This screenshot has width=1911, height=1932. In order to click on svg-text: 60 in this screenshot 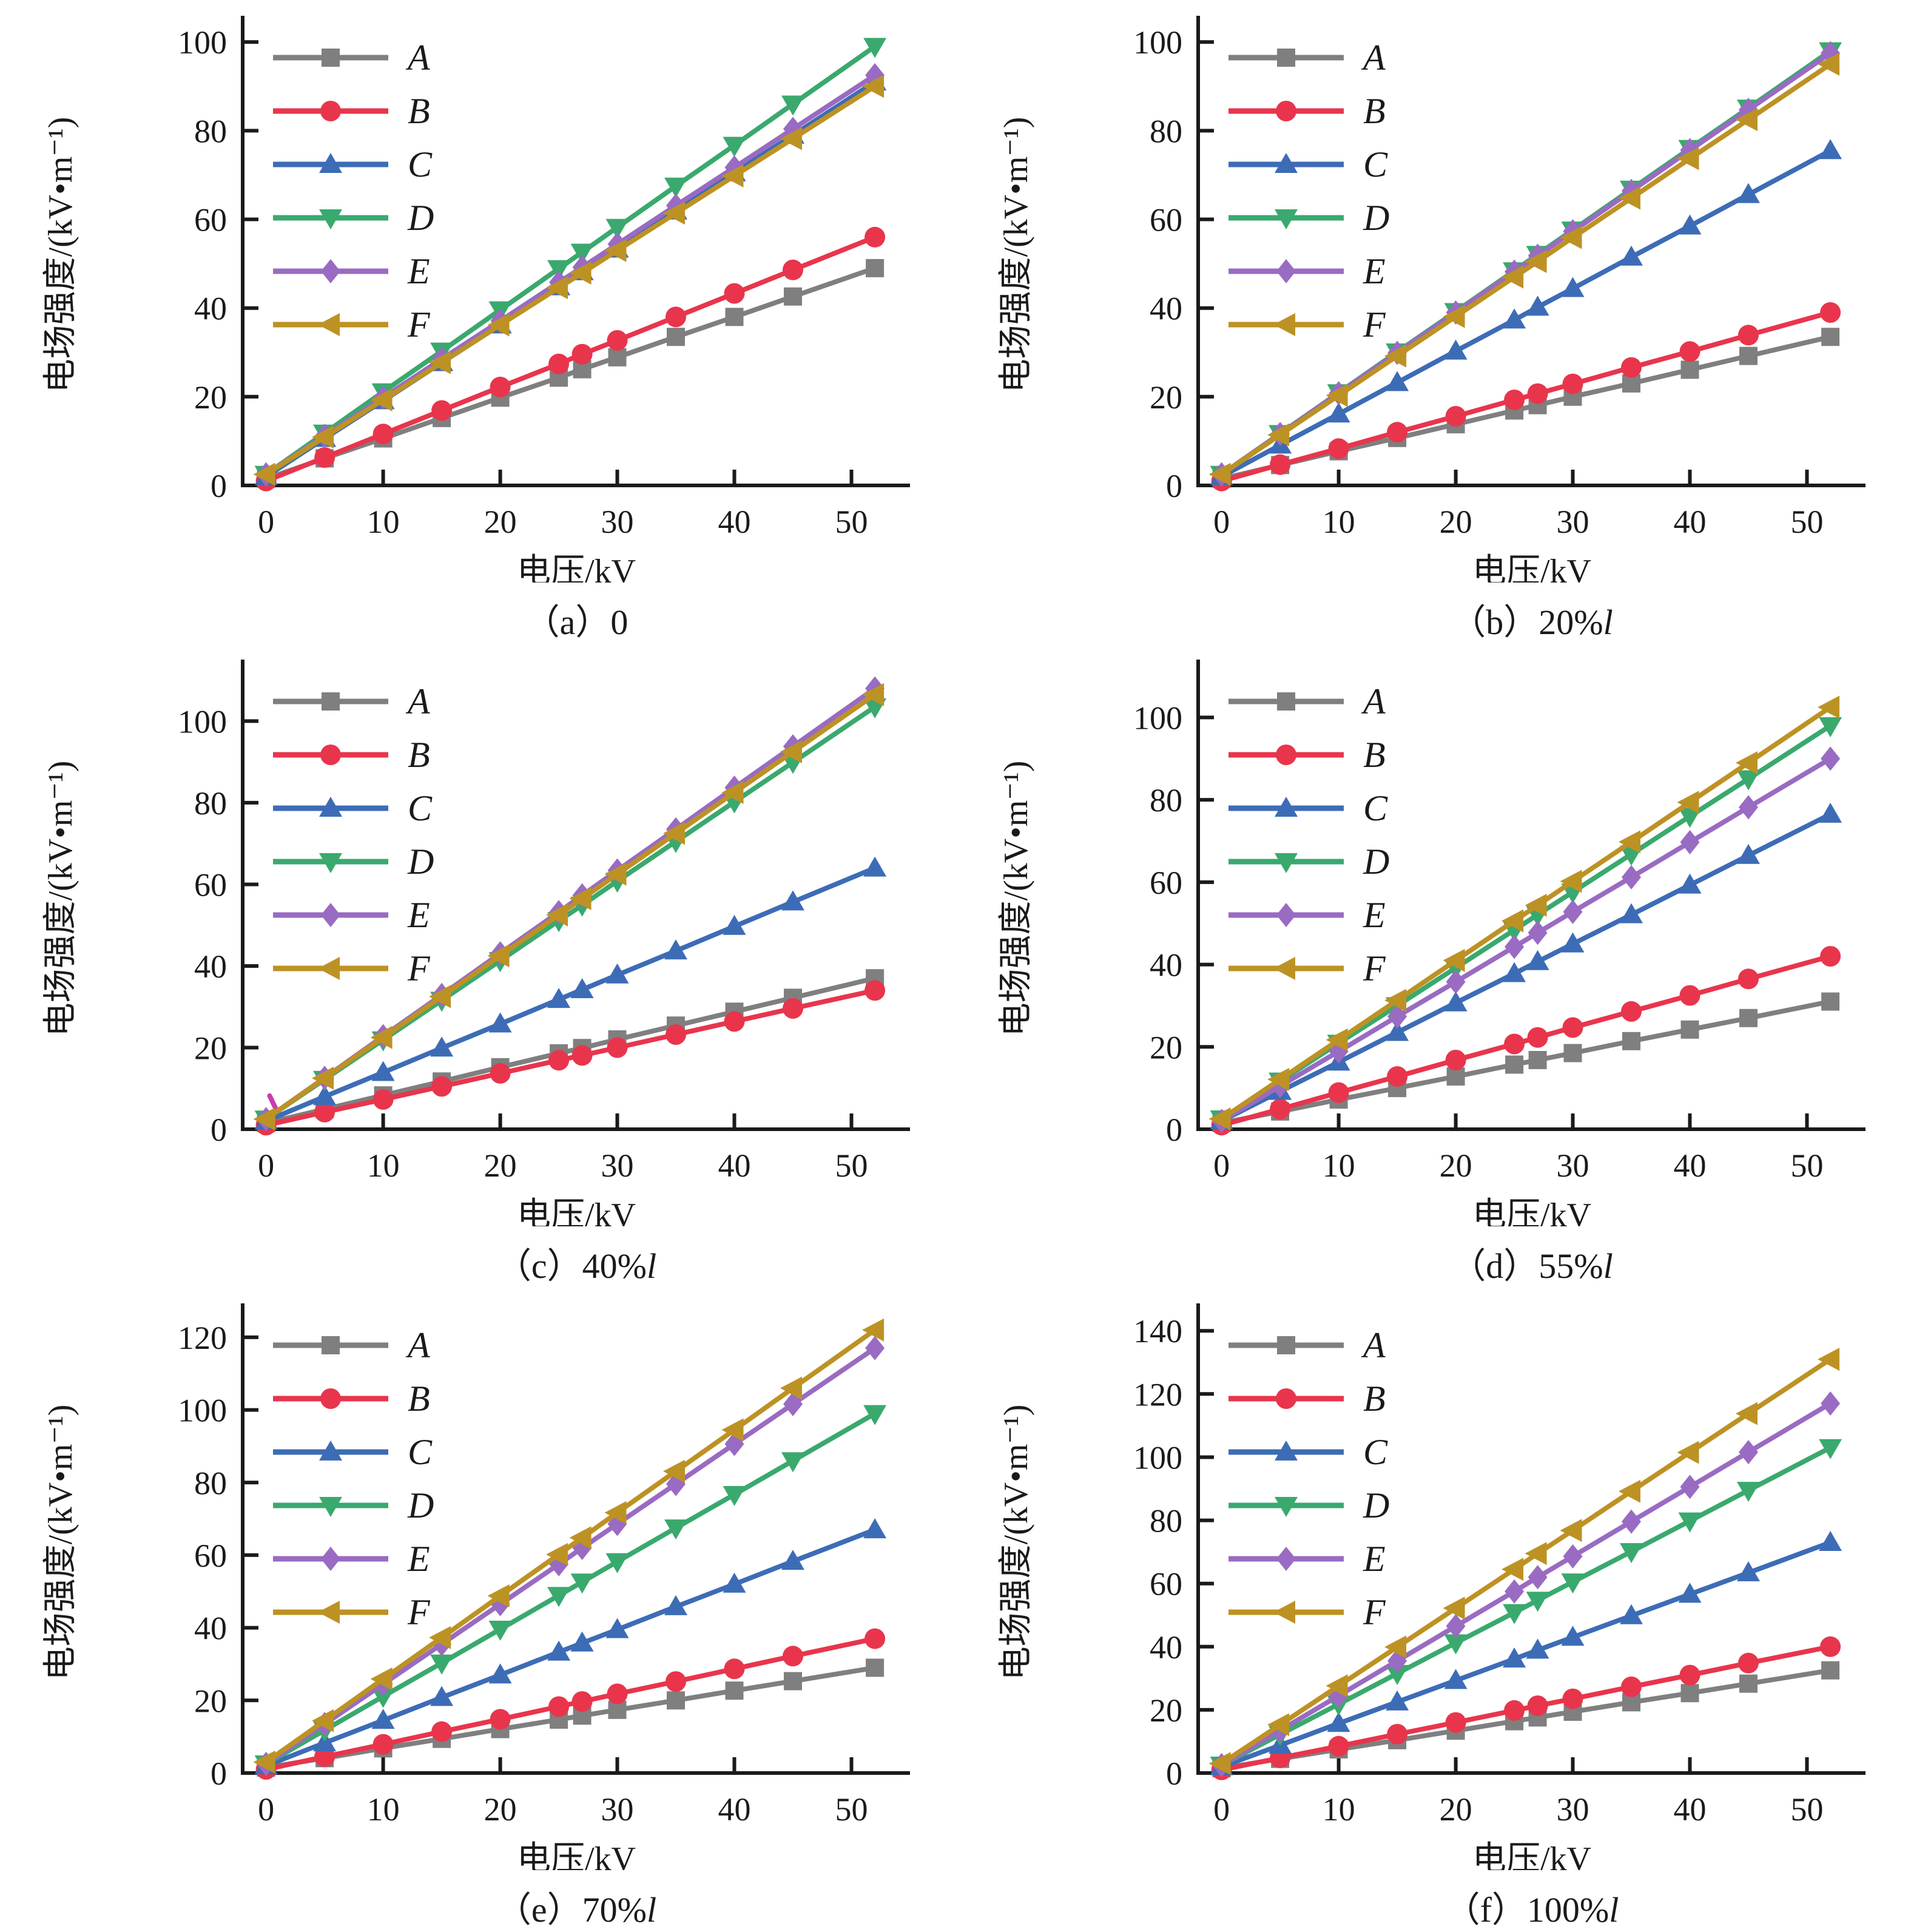, I will do `click(210, 885)`.